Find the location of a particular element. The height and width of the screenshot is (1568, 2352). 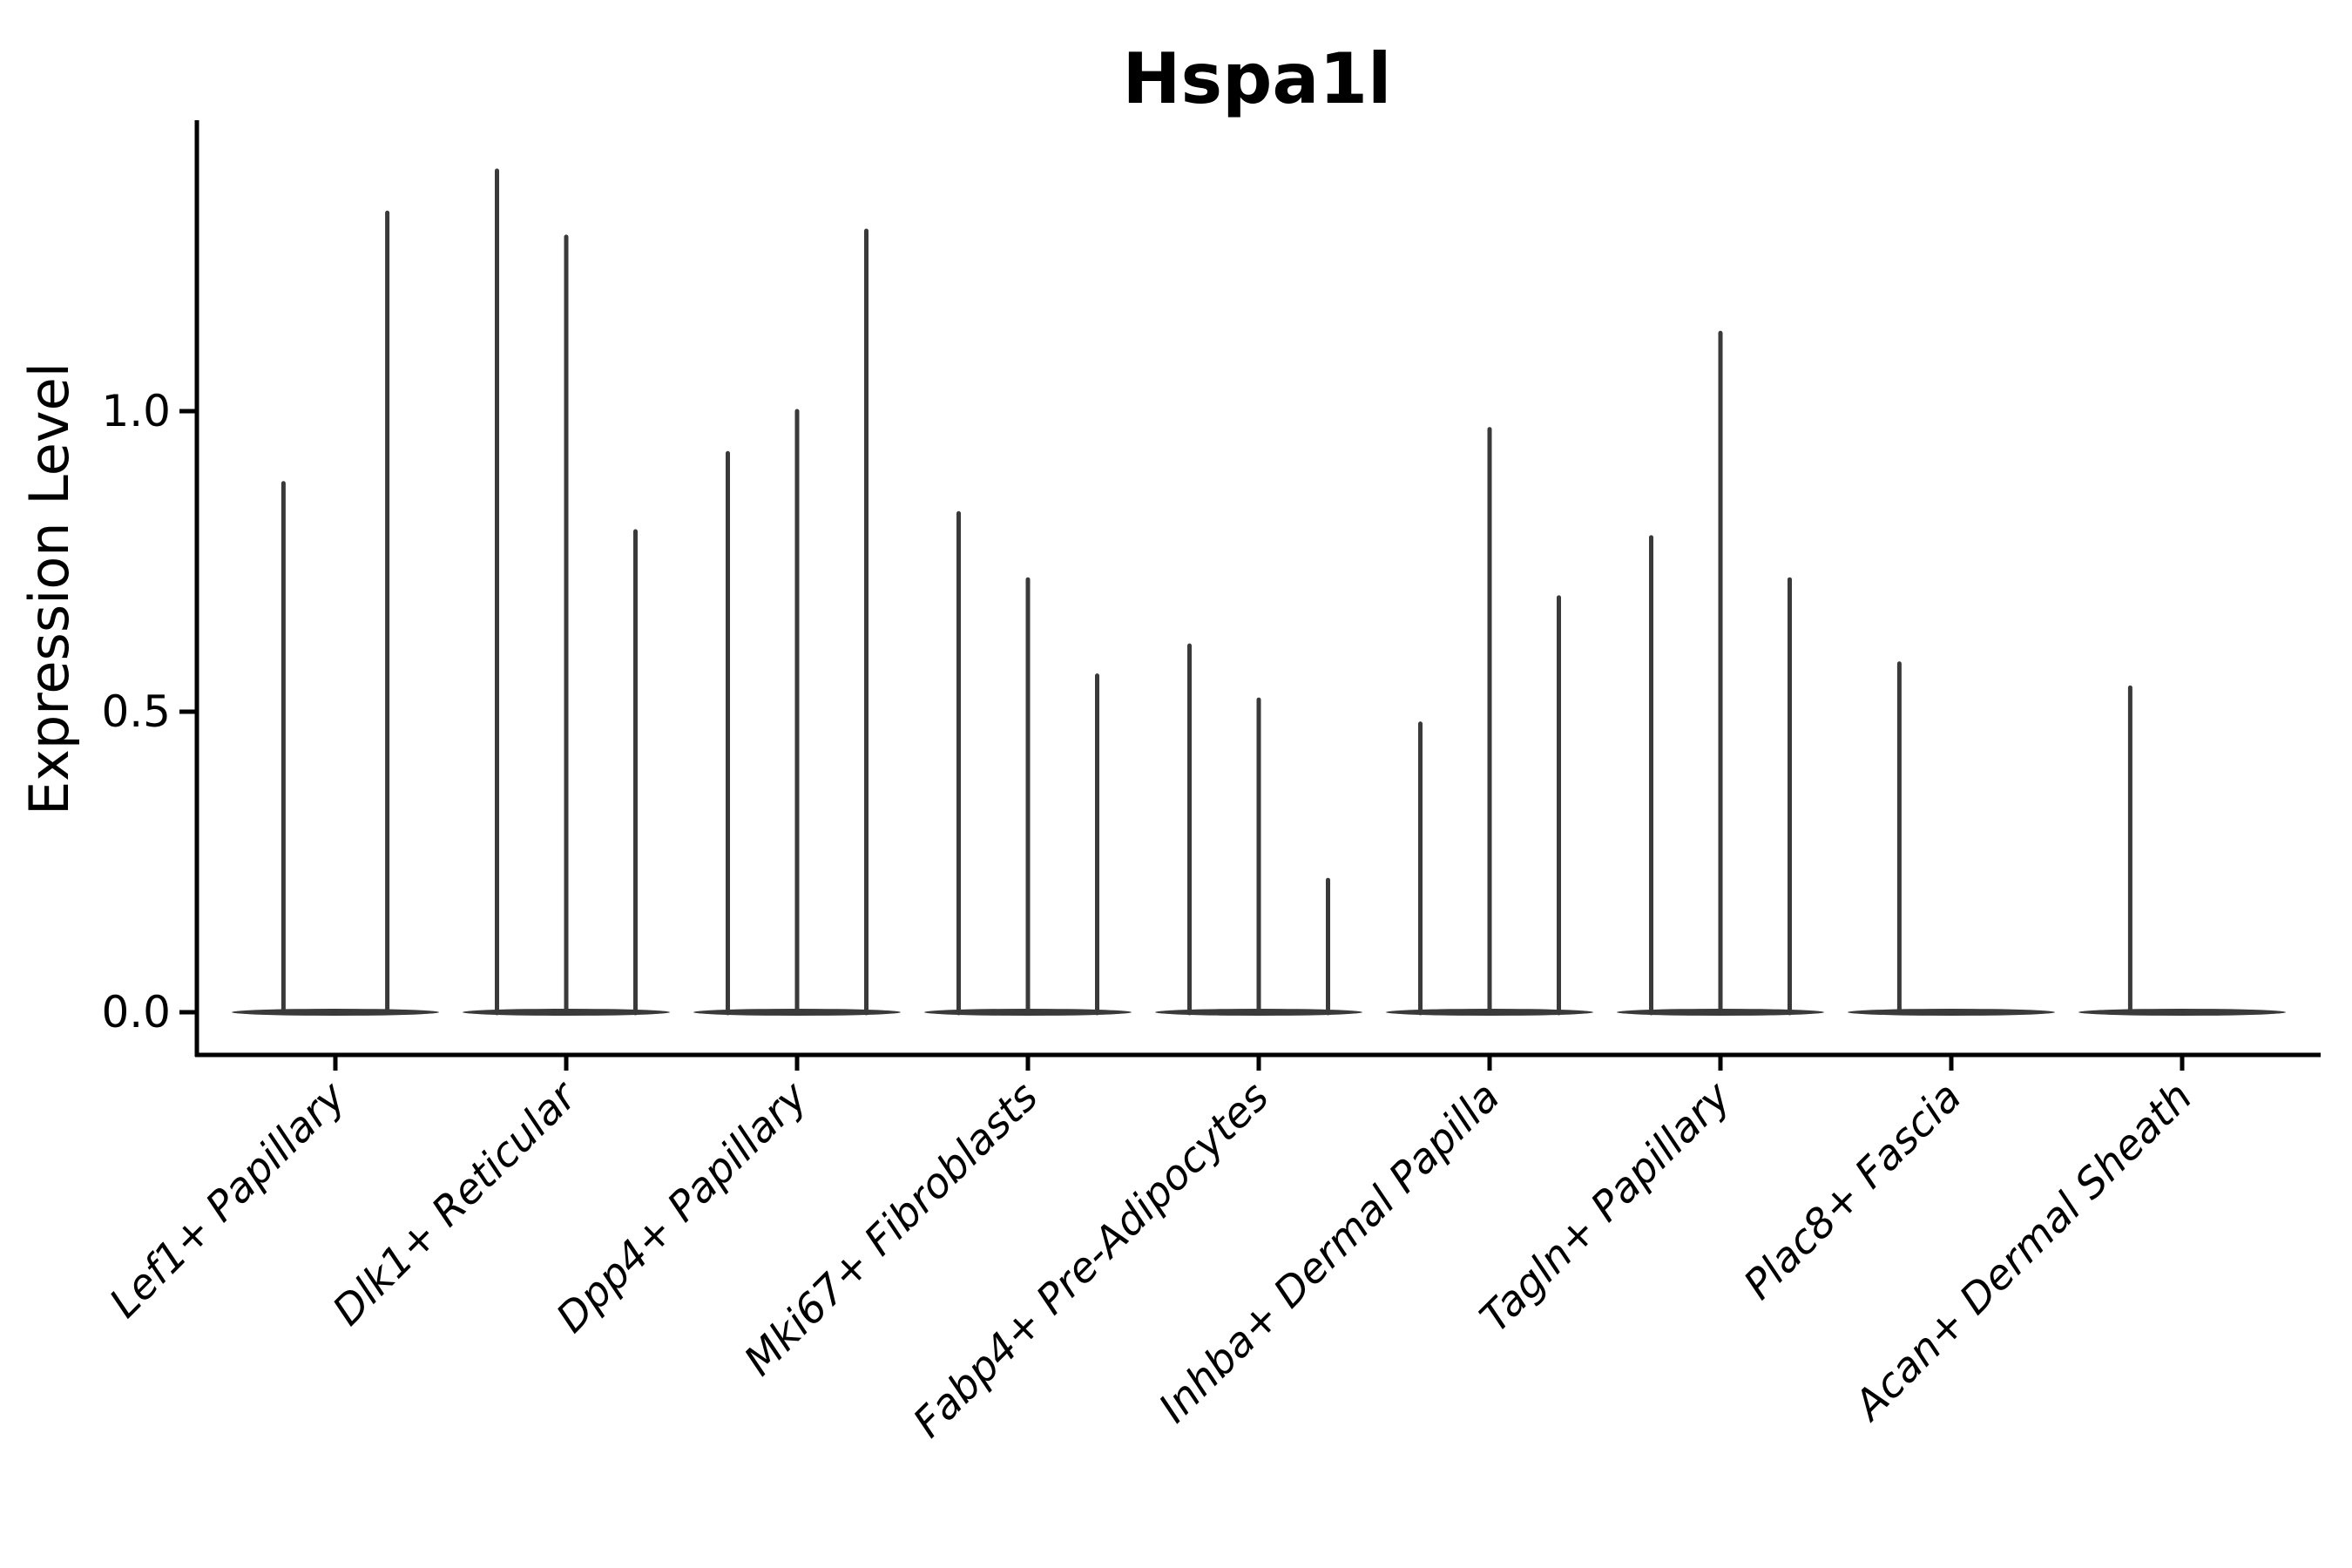

x-tick-label: Lef1+ Papillary is located at coordinates (228, 1200).